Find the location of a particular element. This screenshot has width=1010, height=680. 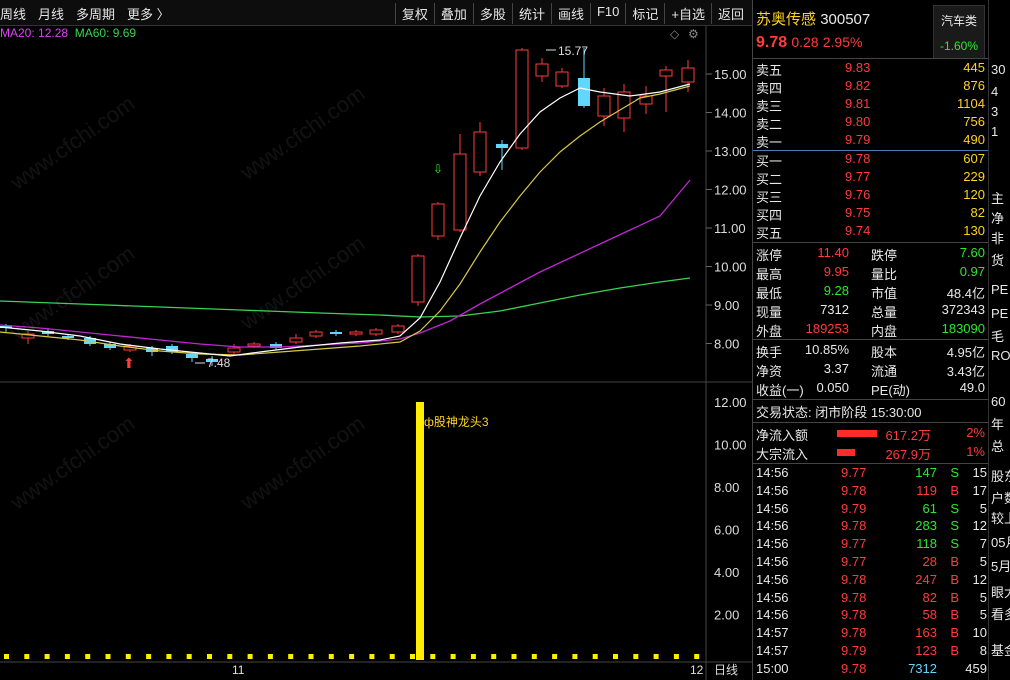

tab-multi-period: 多周期 is located at coordinates (96, 14).